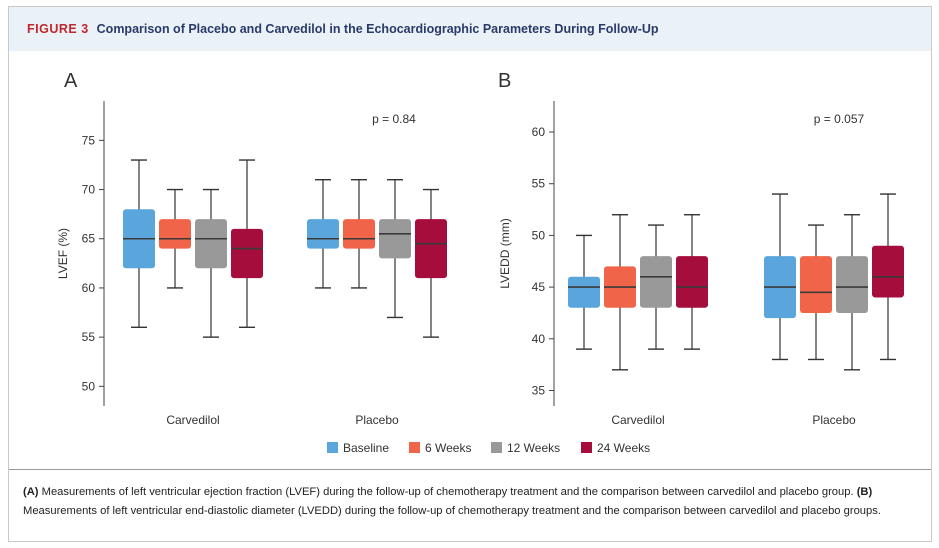 This screenshot has height=548, width=939. Describe the element at coordinates (448, 448) in the screenshot. I see `legend-label: 6 Weeks` at that location.